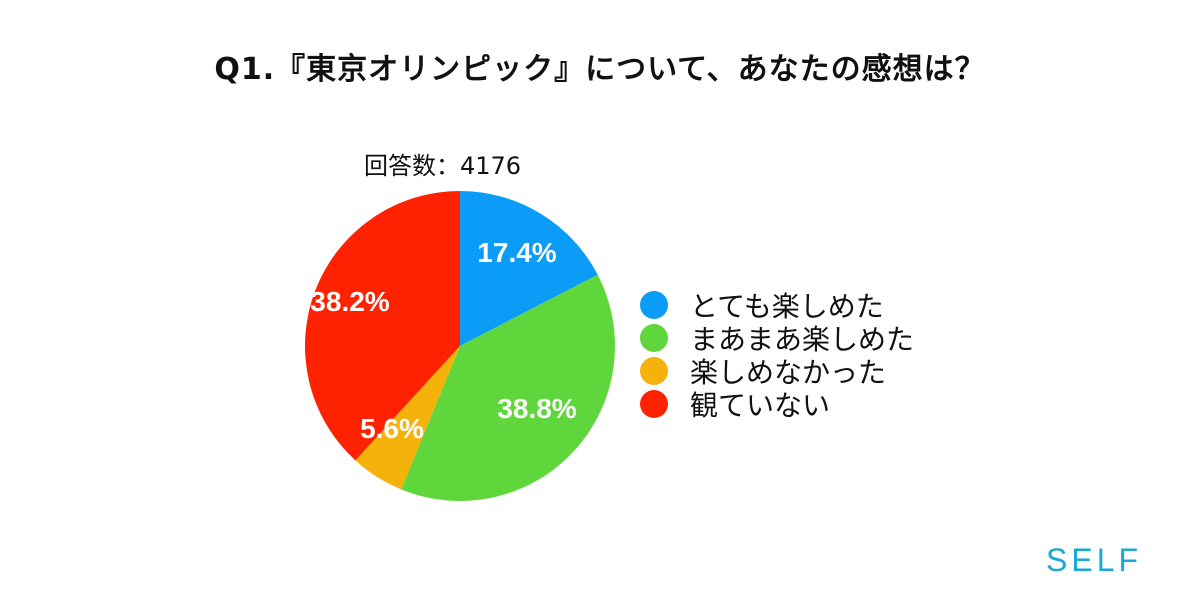  I want to click on legend-item: 楽しめなかった, so click(777, 371).